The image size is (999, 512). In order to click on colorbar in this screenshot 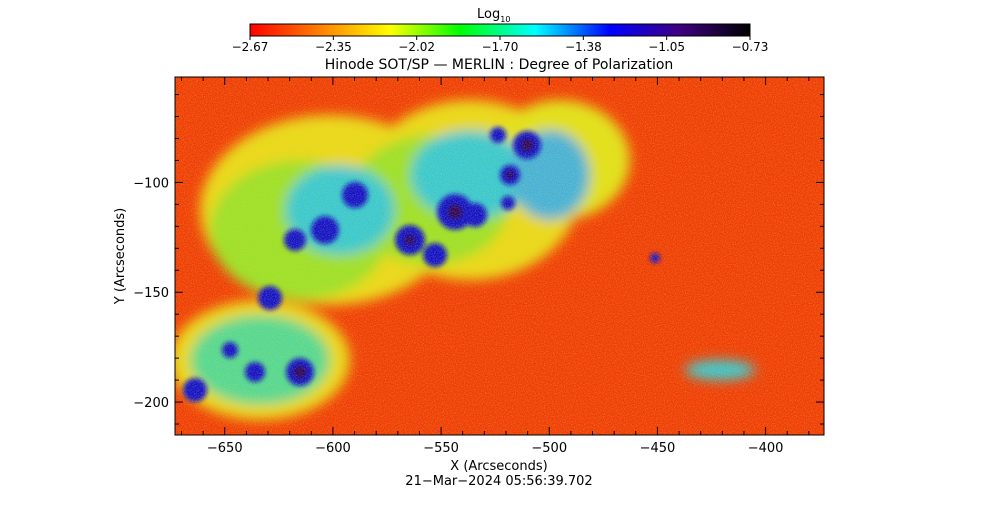, I will do `click(500, 30)`.